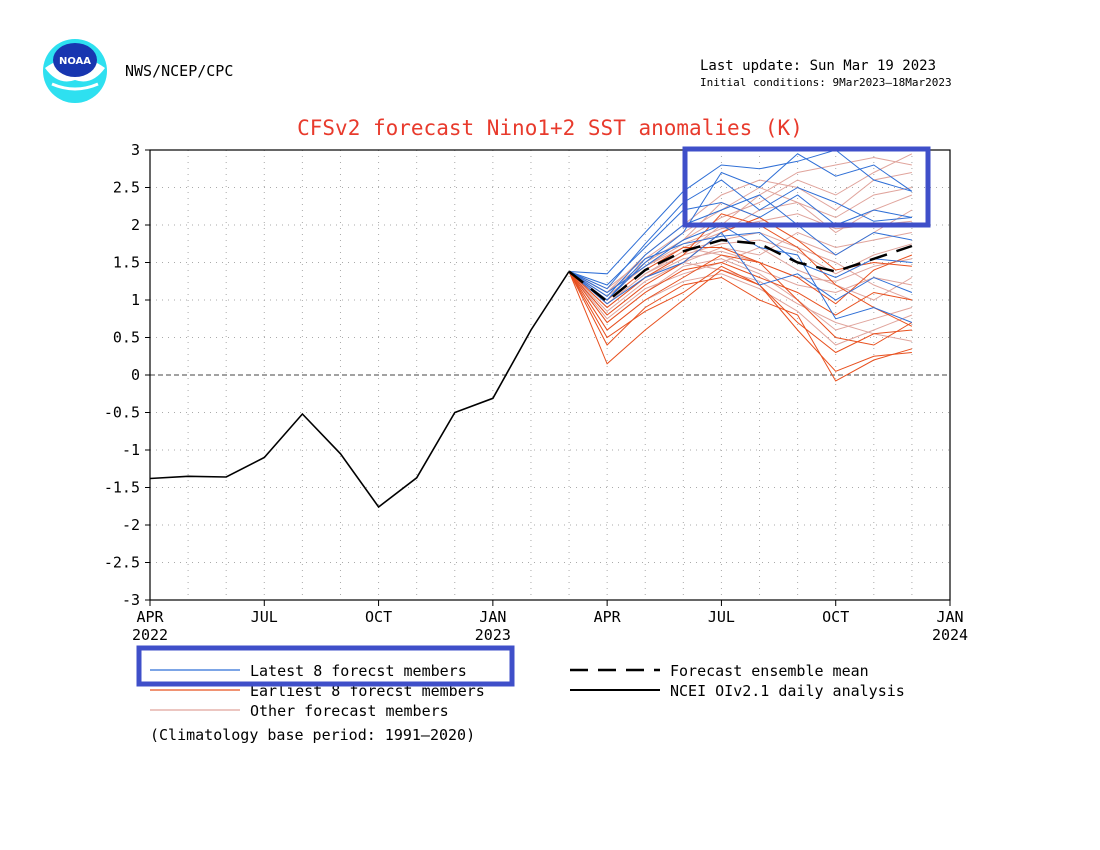 The height and width of the screenshot is (850, 1100). Describe the element at coordinates (135, 375) in the screenshot. I see `y-tick-label: 0` at that location.